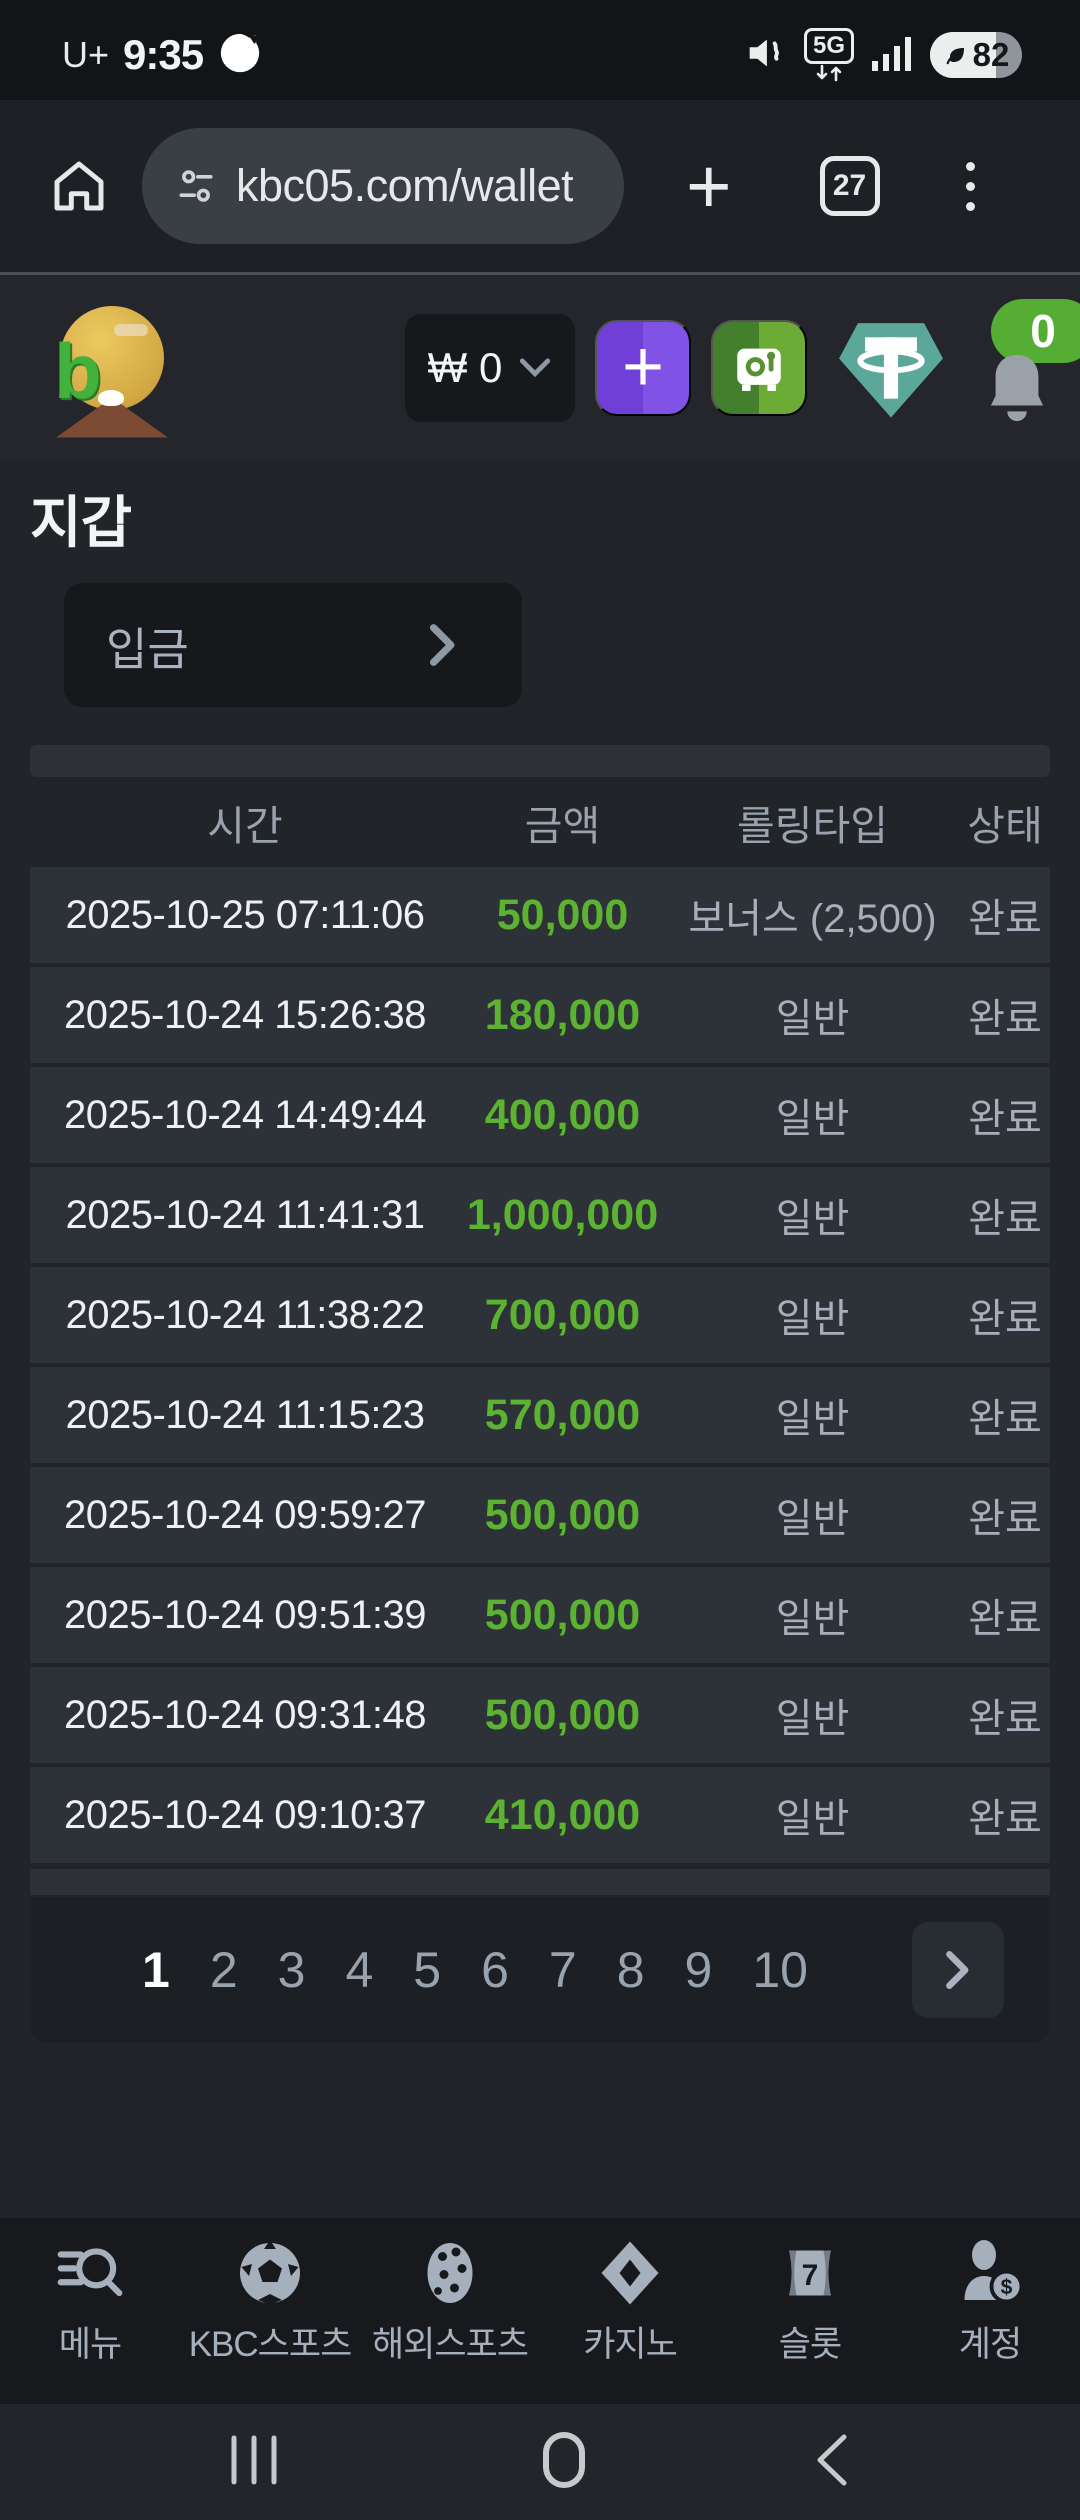 The image size is (1080, 2520). I want to click on deposit-quick-button: +, so click(643, 367).